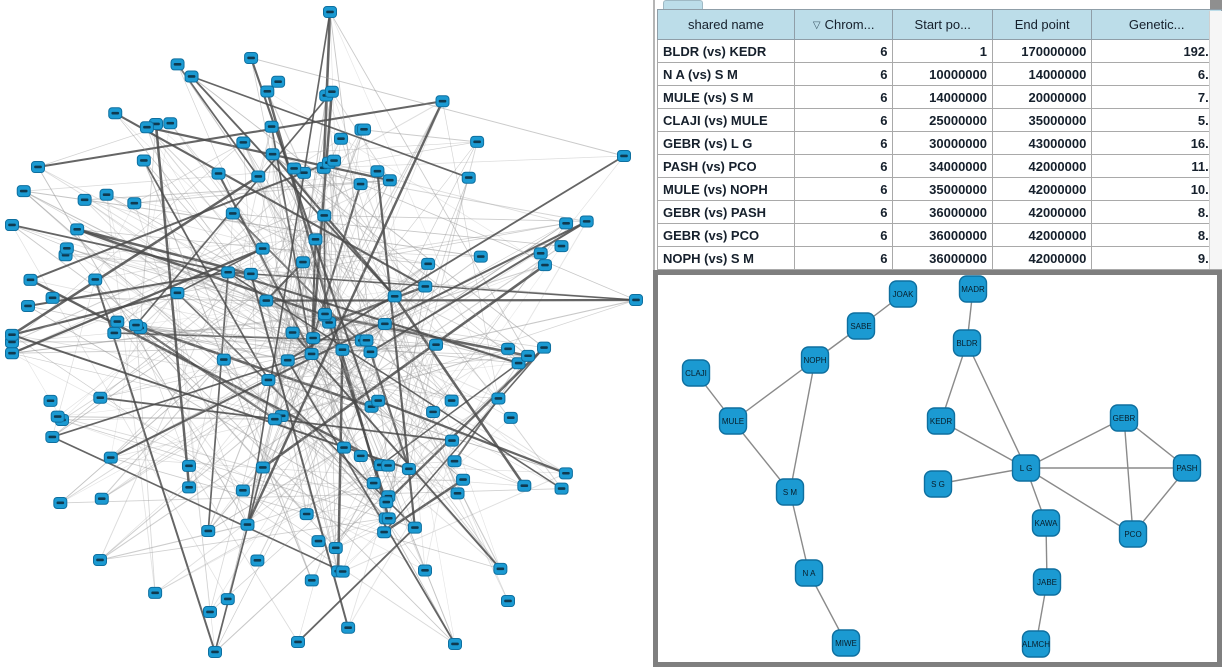  Describe the element at coordinates (938, 484) in the screenshot. I see `network-node-SG: S G` at that location.